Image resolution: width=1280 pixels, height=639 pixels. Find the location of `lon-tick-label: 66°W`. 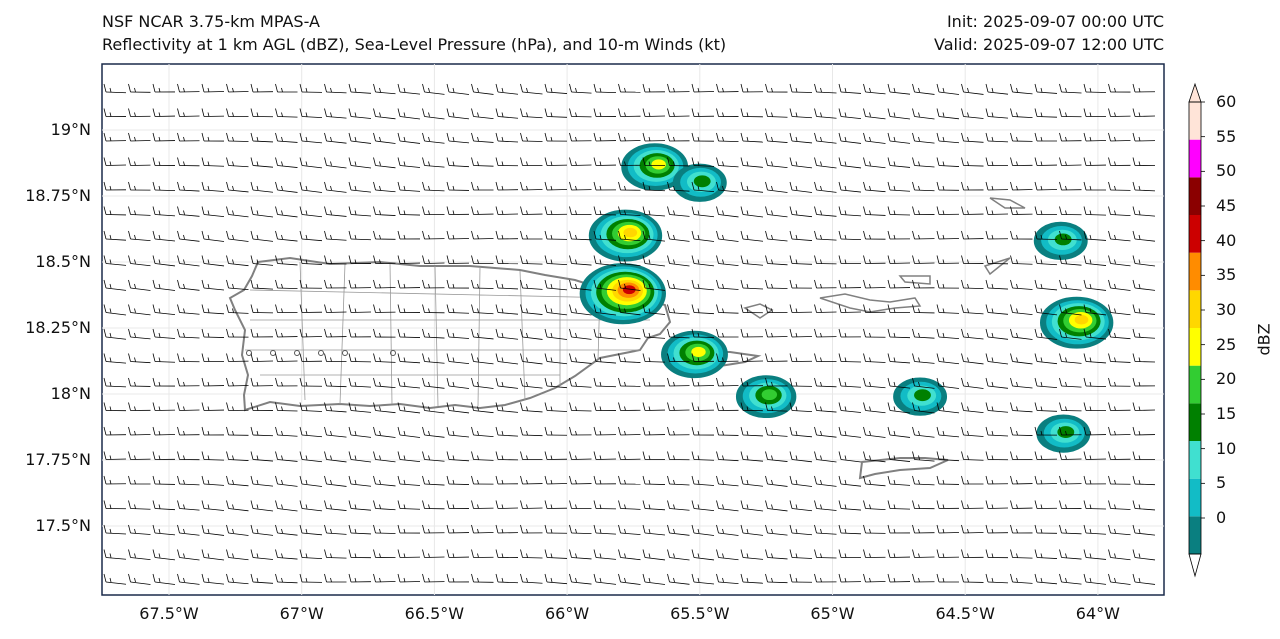

lon-tick-label: 66°W is located at coordinates (567, 613).